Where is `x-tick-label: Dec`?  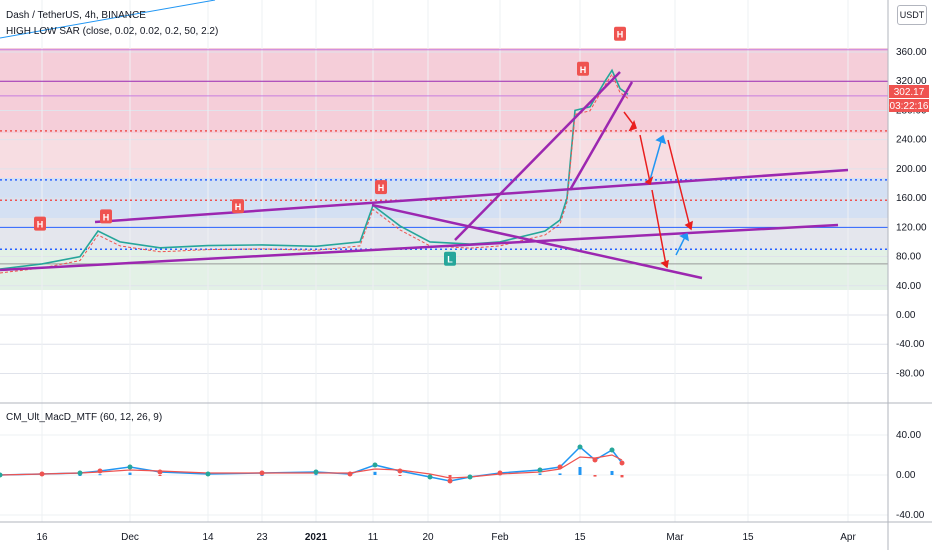
x-tick-label: Dec is located at coordinates (130, 537).